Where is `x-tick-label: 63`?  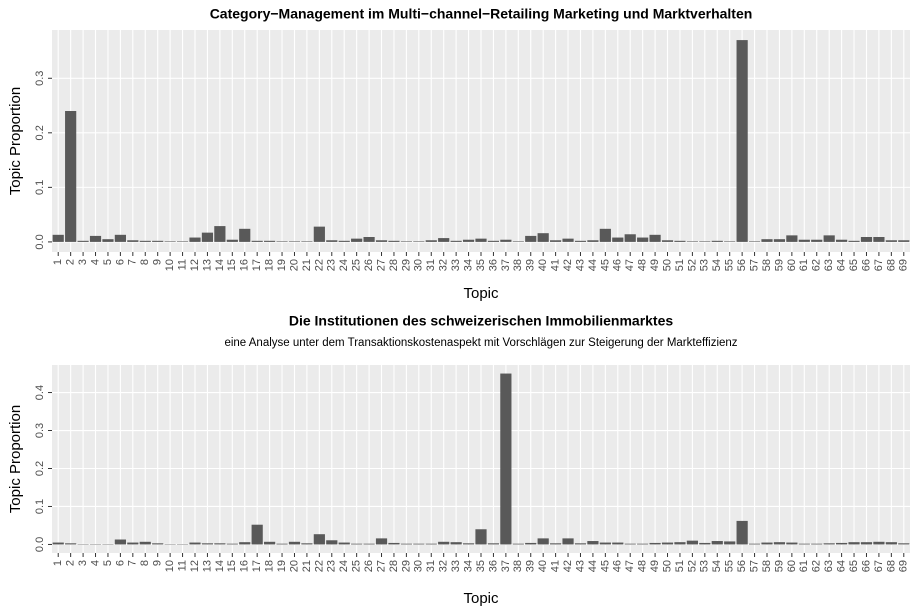 x-tick-label: 63 is located at coordinates (829, 265).